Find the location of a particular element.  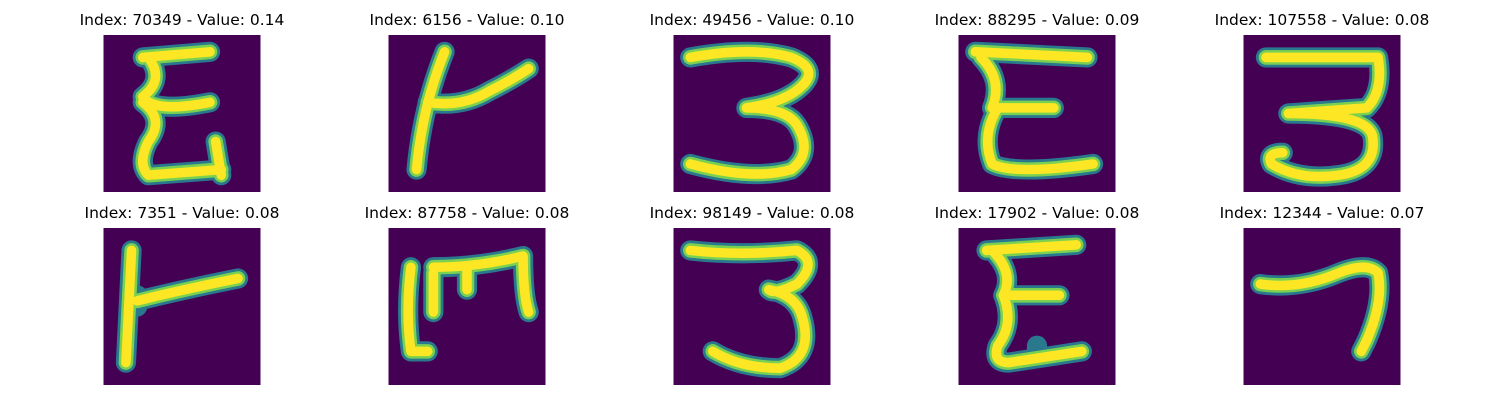

panel-title: Index: 98149 - Value: 0.08 is located at coordinates (752, 213).